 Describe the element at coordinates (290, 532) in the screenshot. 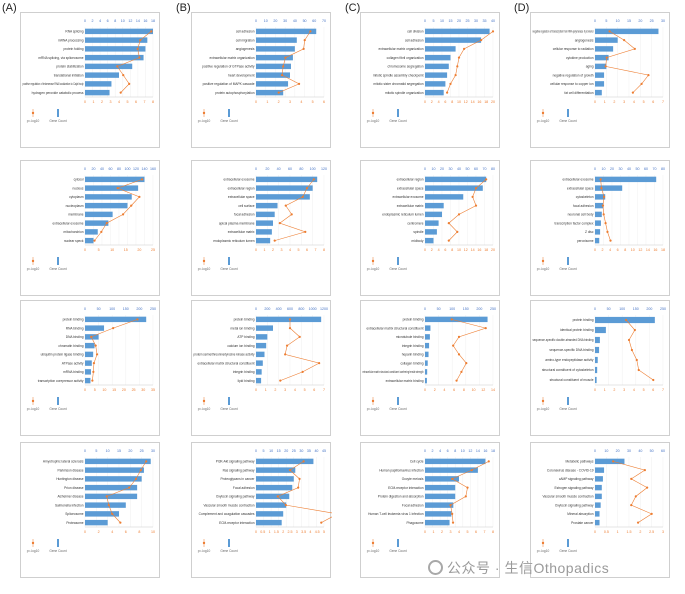

I see `bottom-tick-label: 2.5` at that location.